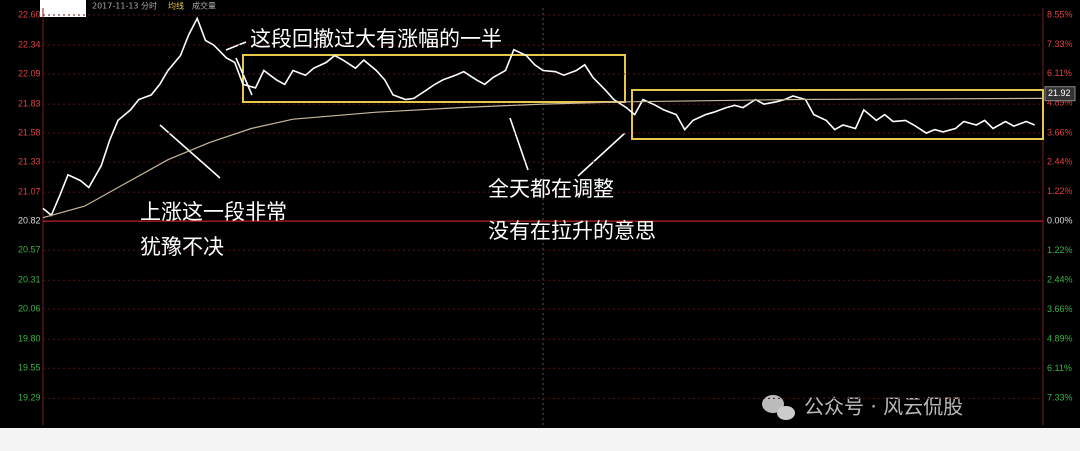  Describe the element at coordinates (29, 249) in the screenshot. I see `y-tick-label: 20.57` at that location.